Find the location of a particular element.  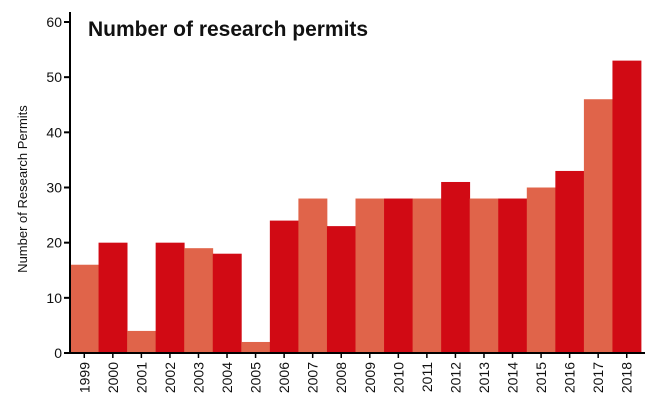

x-tick-label-2001: 2001 is located at coordinates (141, 377).